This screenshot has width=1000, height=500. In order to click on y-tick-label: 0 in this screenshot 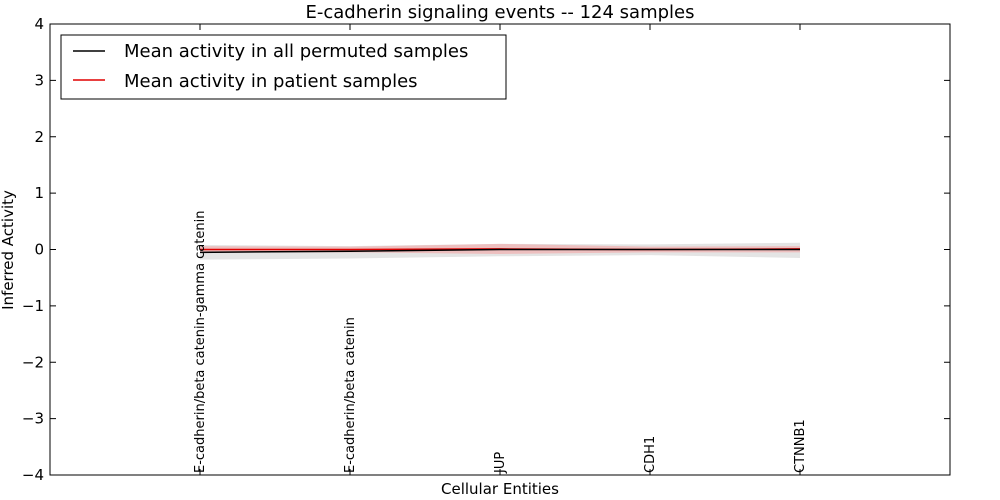, I will do `click(39, 250)`.